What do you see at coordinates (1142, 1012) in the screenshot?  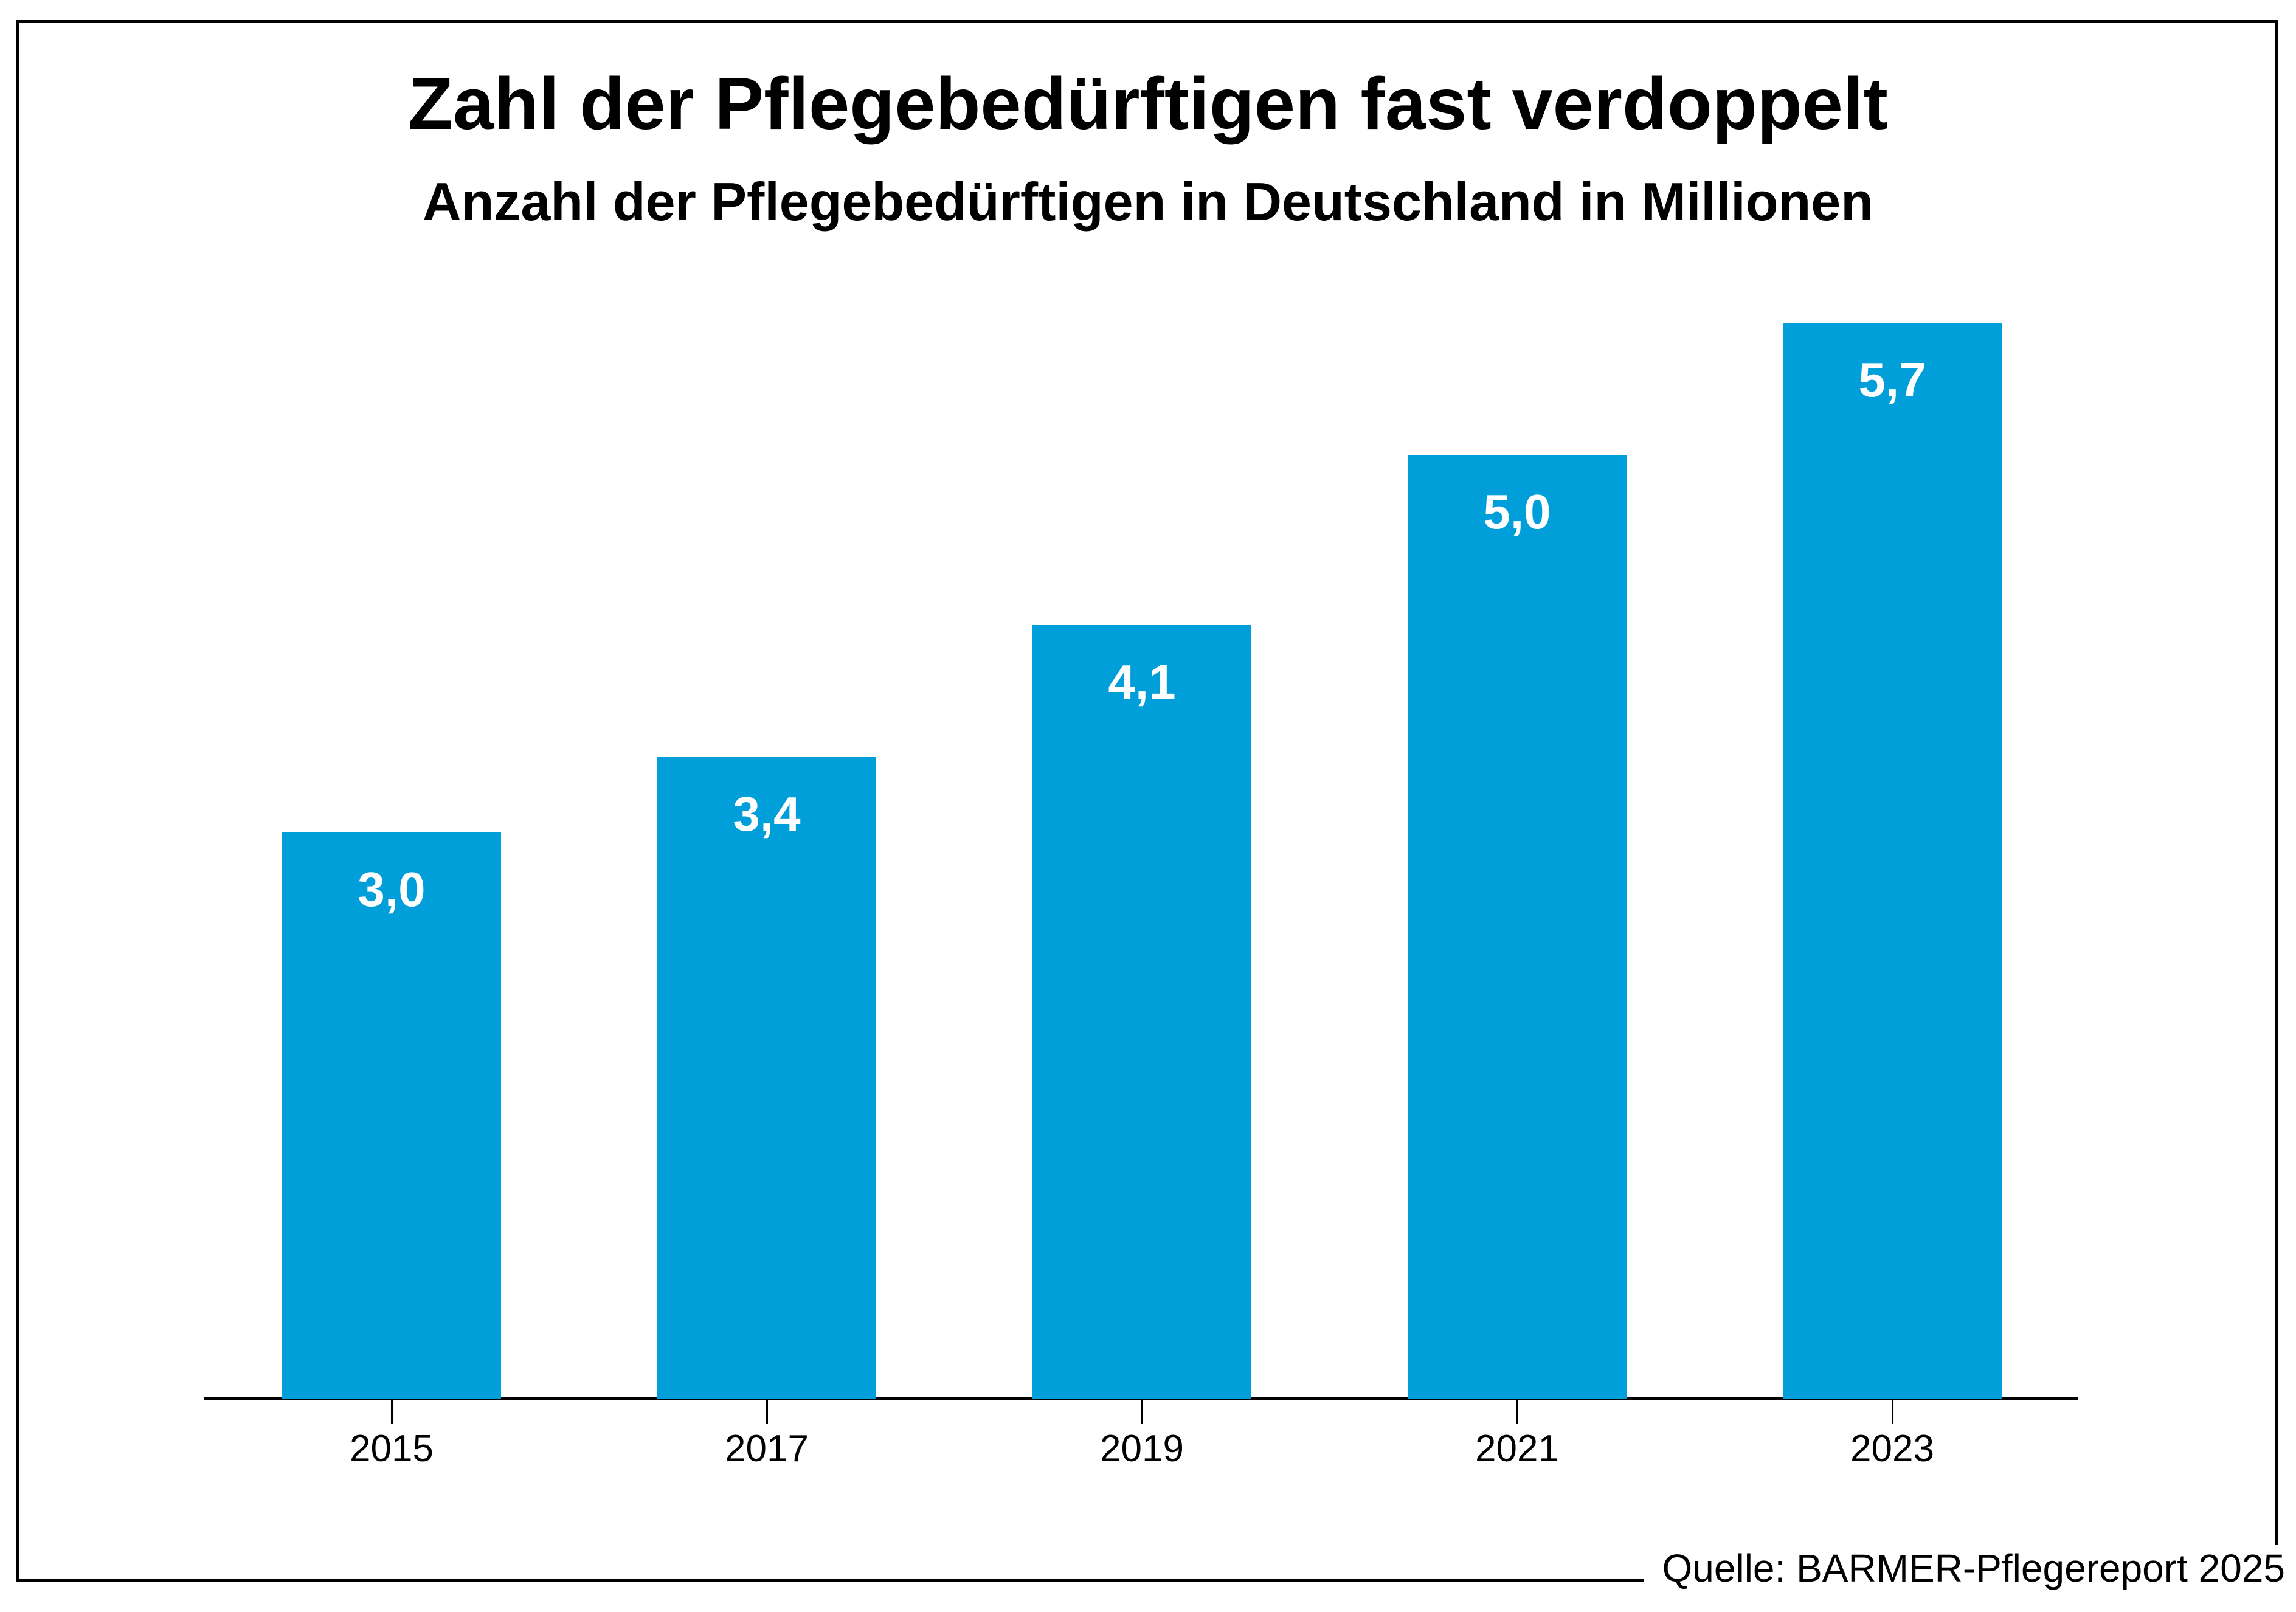 I see `bar-2019: 4,1` at bounding box center [1142, 1012].